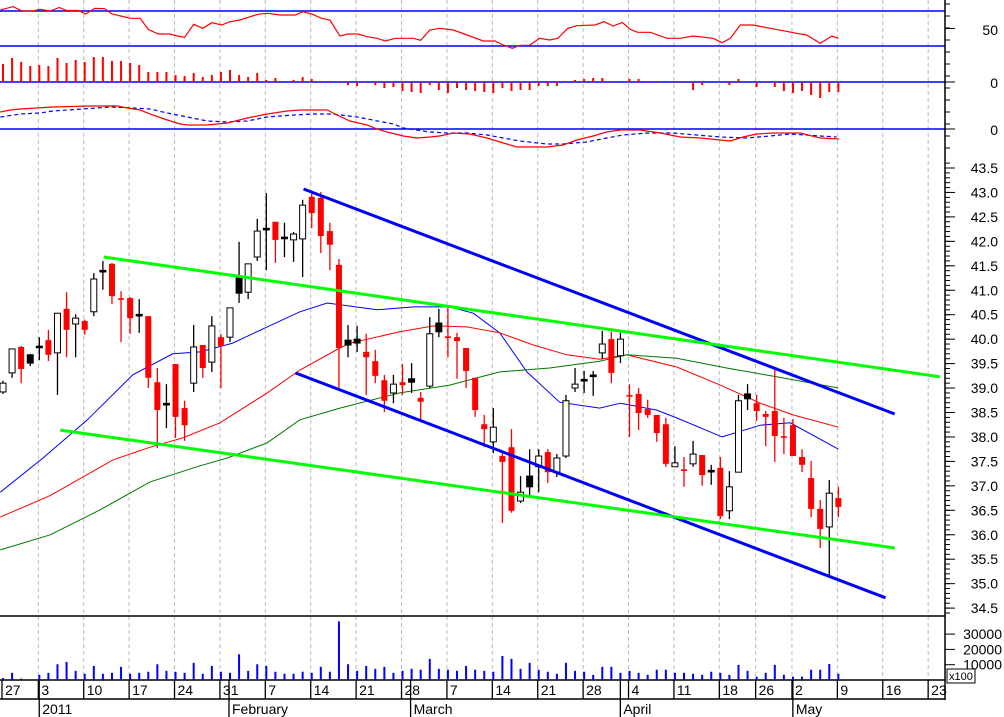 The width and height of the screenshot is (1004, 717). What do you see at coordinates (984, 535) in the screenshot?
I see `price-axis-label: 36.0` at bounding box center [984, 535].